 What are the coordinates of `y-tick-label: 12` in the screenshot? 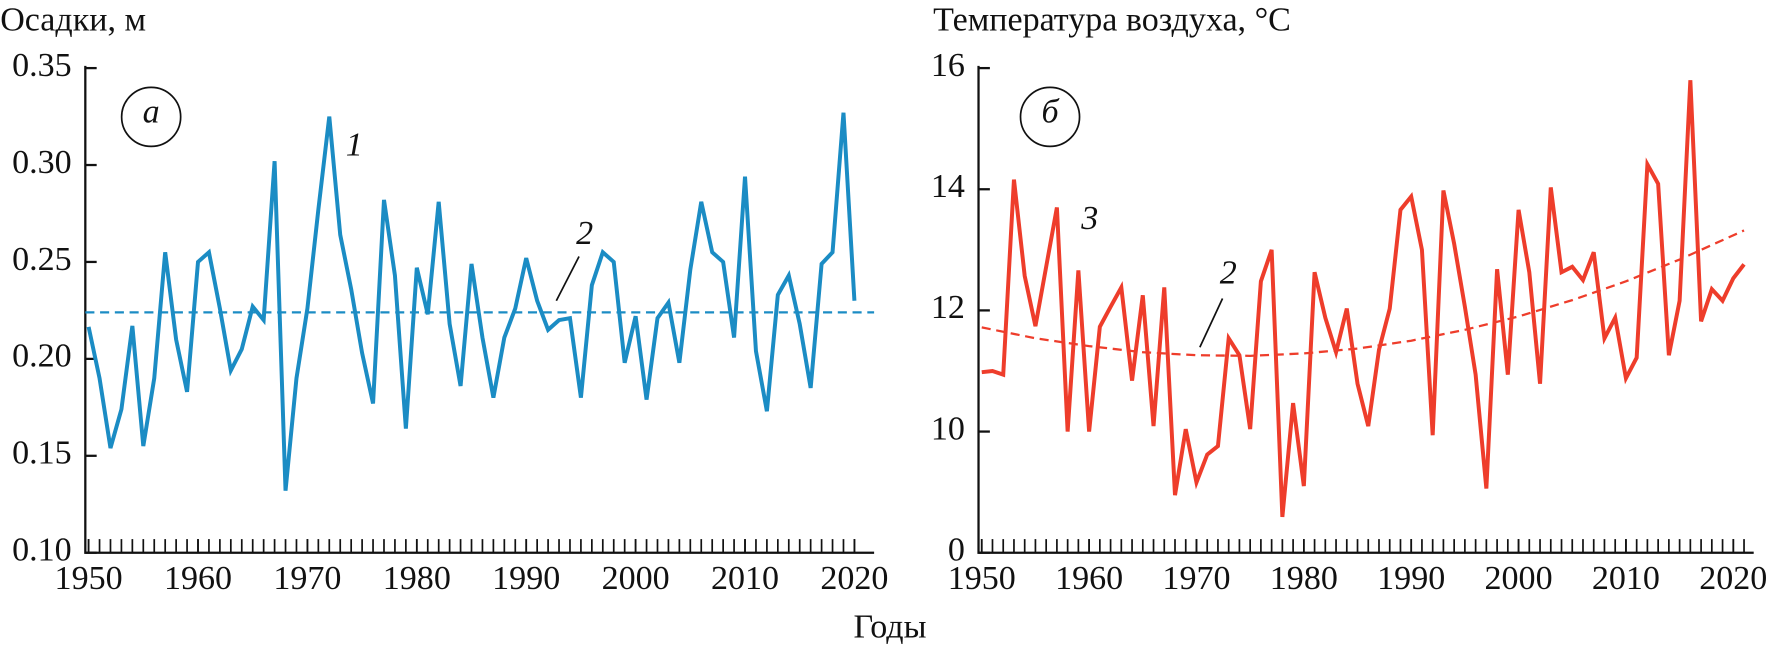 It's located at (948, 307).